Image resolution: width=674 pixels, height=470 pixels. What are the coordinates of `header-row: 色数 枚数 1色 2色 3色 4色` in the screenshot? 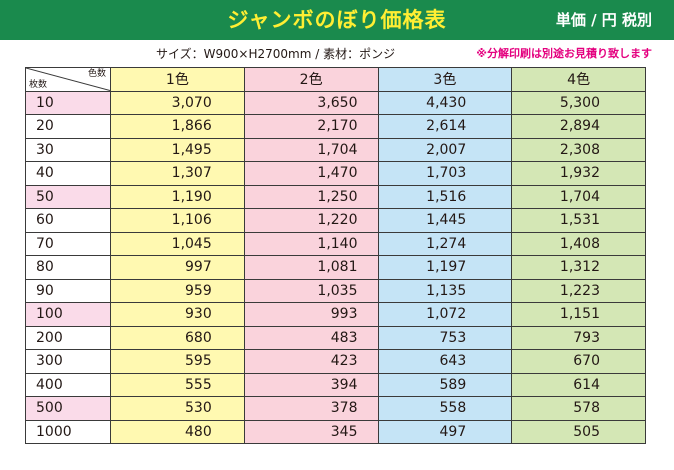 It's located at (335, 79).